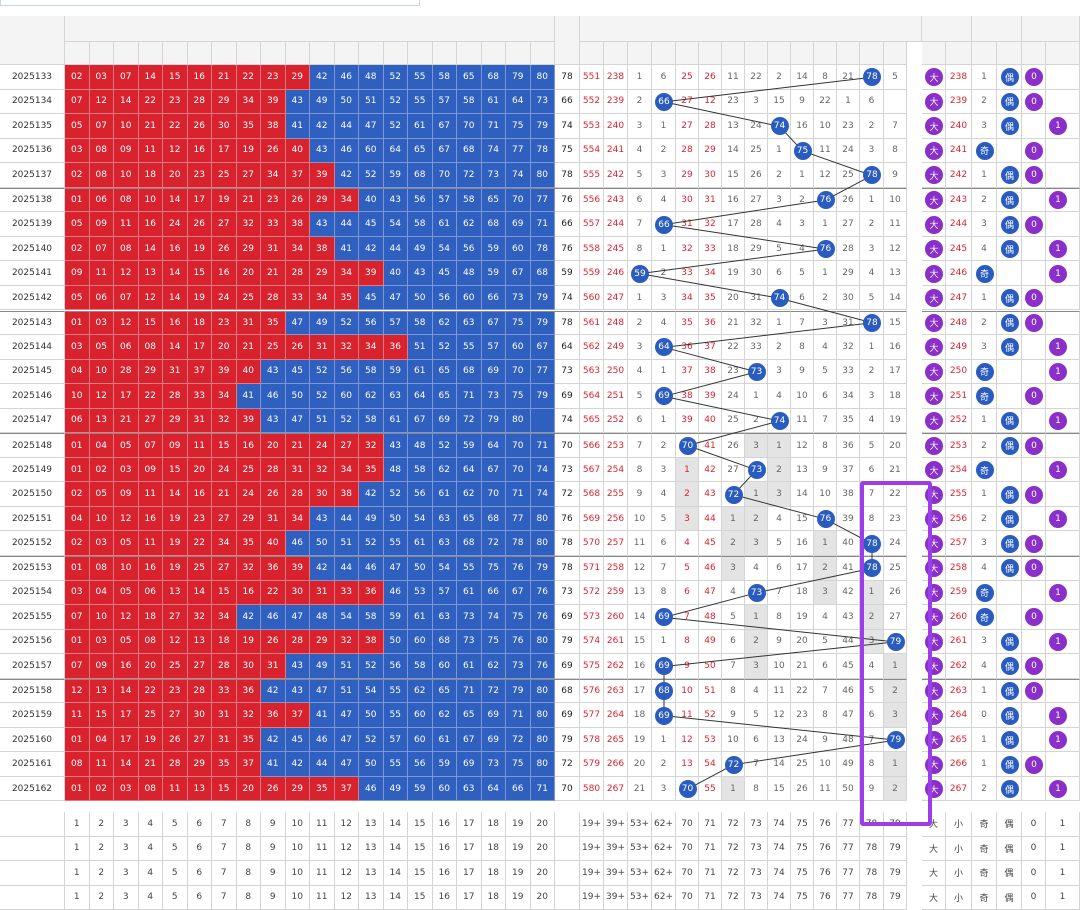 Image resolution: width=1080 pixels, height=910 pixels. Describe the element at coordinates (687, 126) in the screenshot. I see `dist-miss-cell: 27` at that location.